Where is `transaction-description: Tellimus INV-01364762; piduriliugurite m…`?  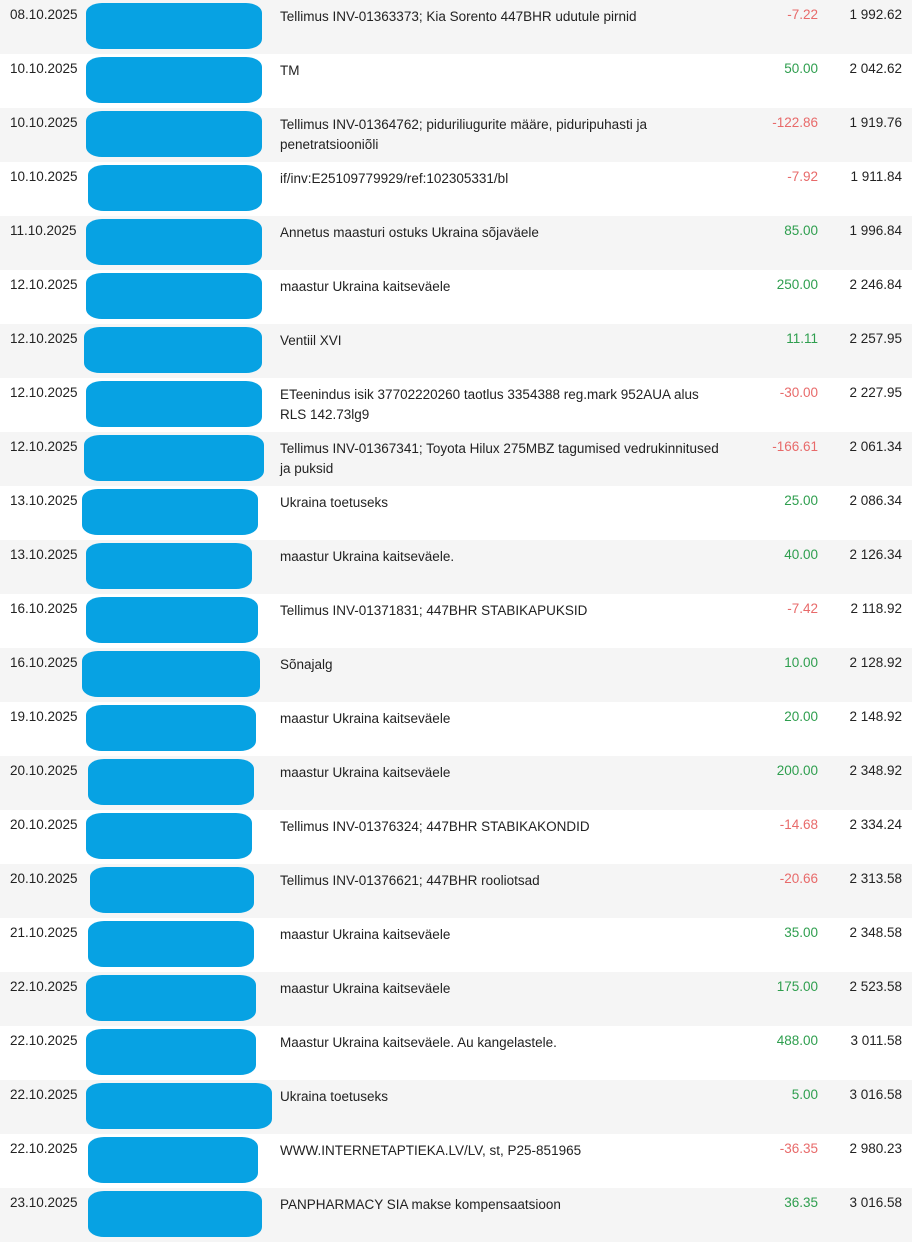
transaction-description: Tellimus INV-01364762; piduriliugurite m… is located at coordinates (463, 134).